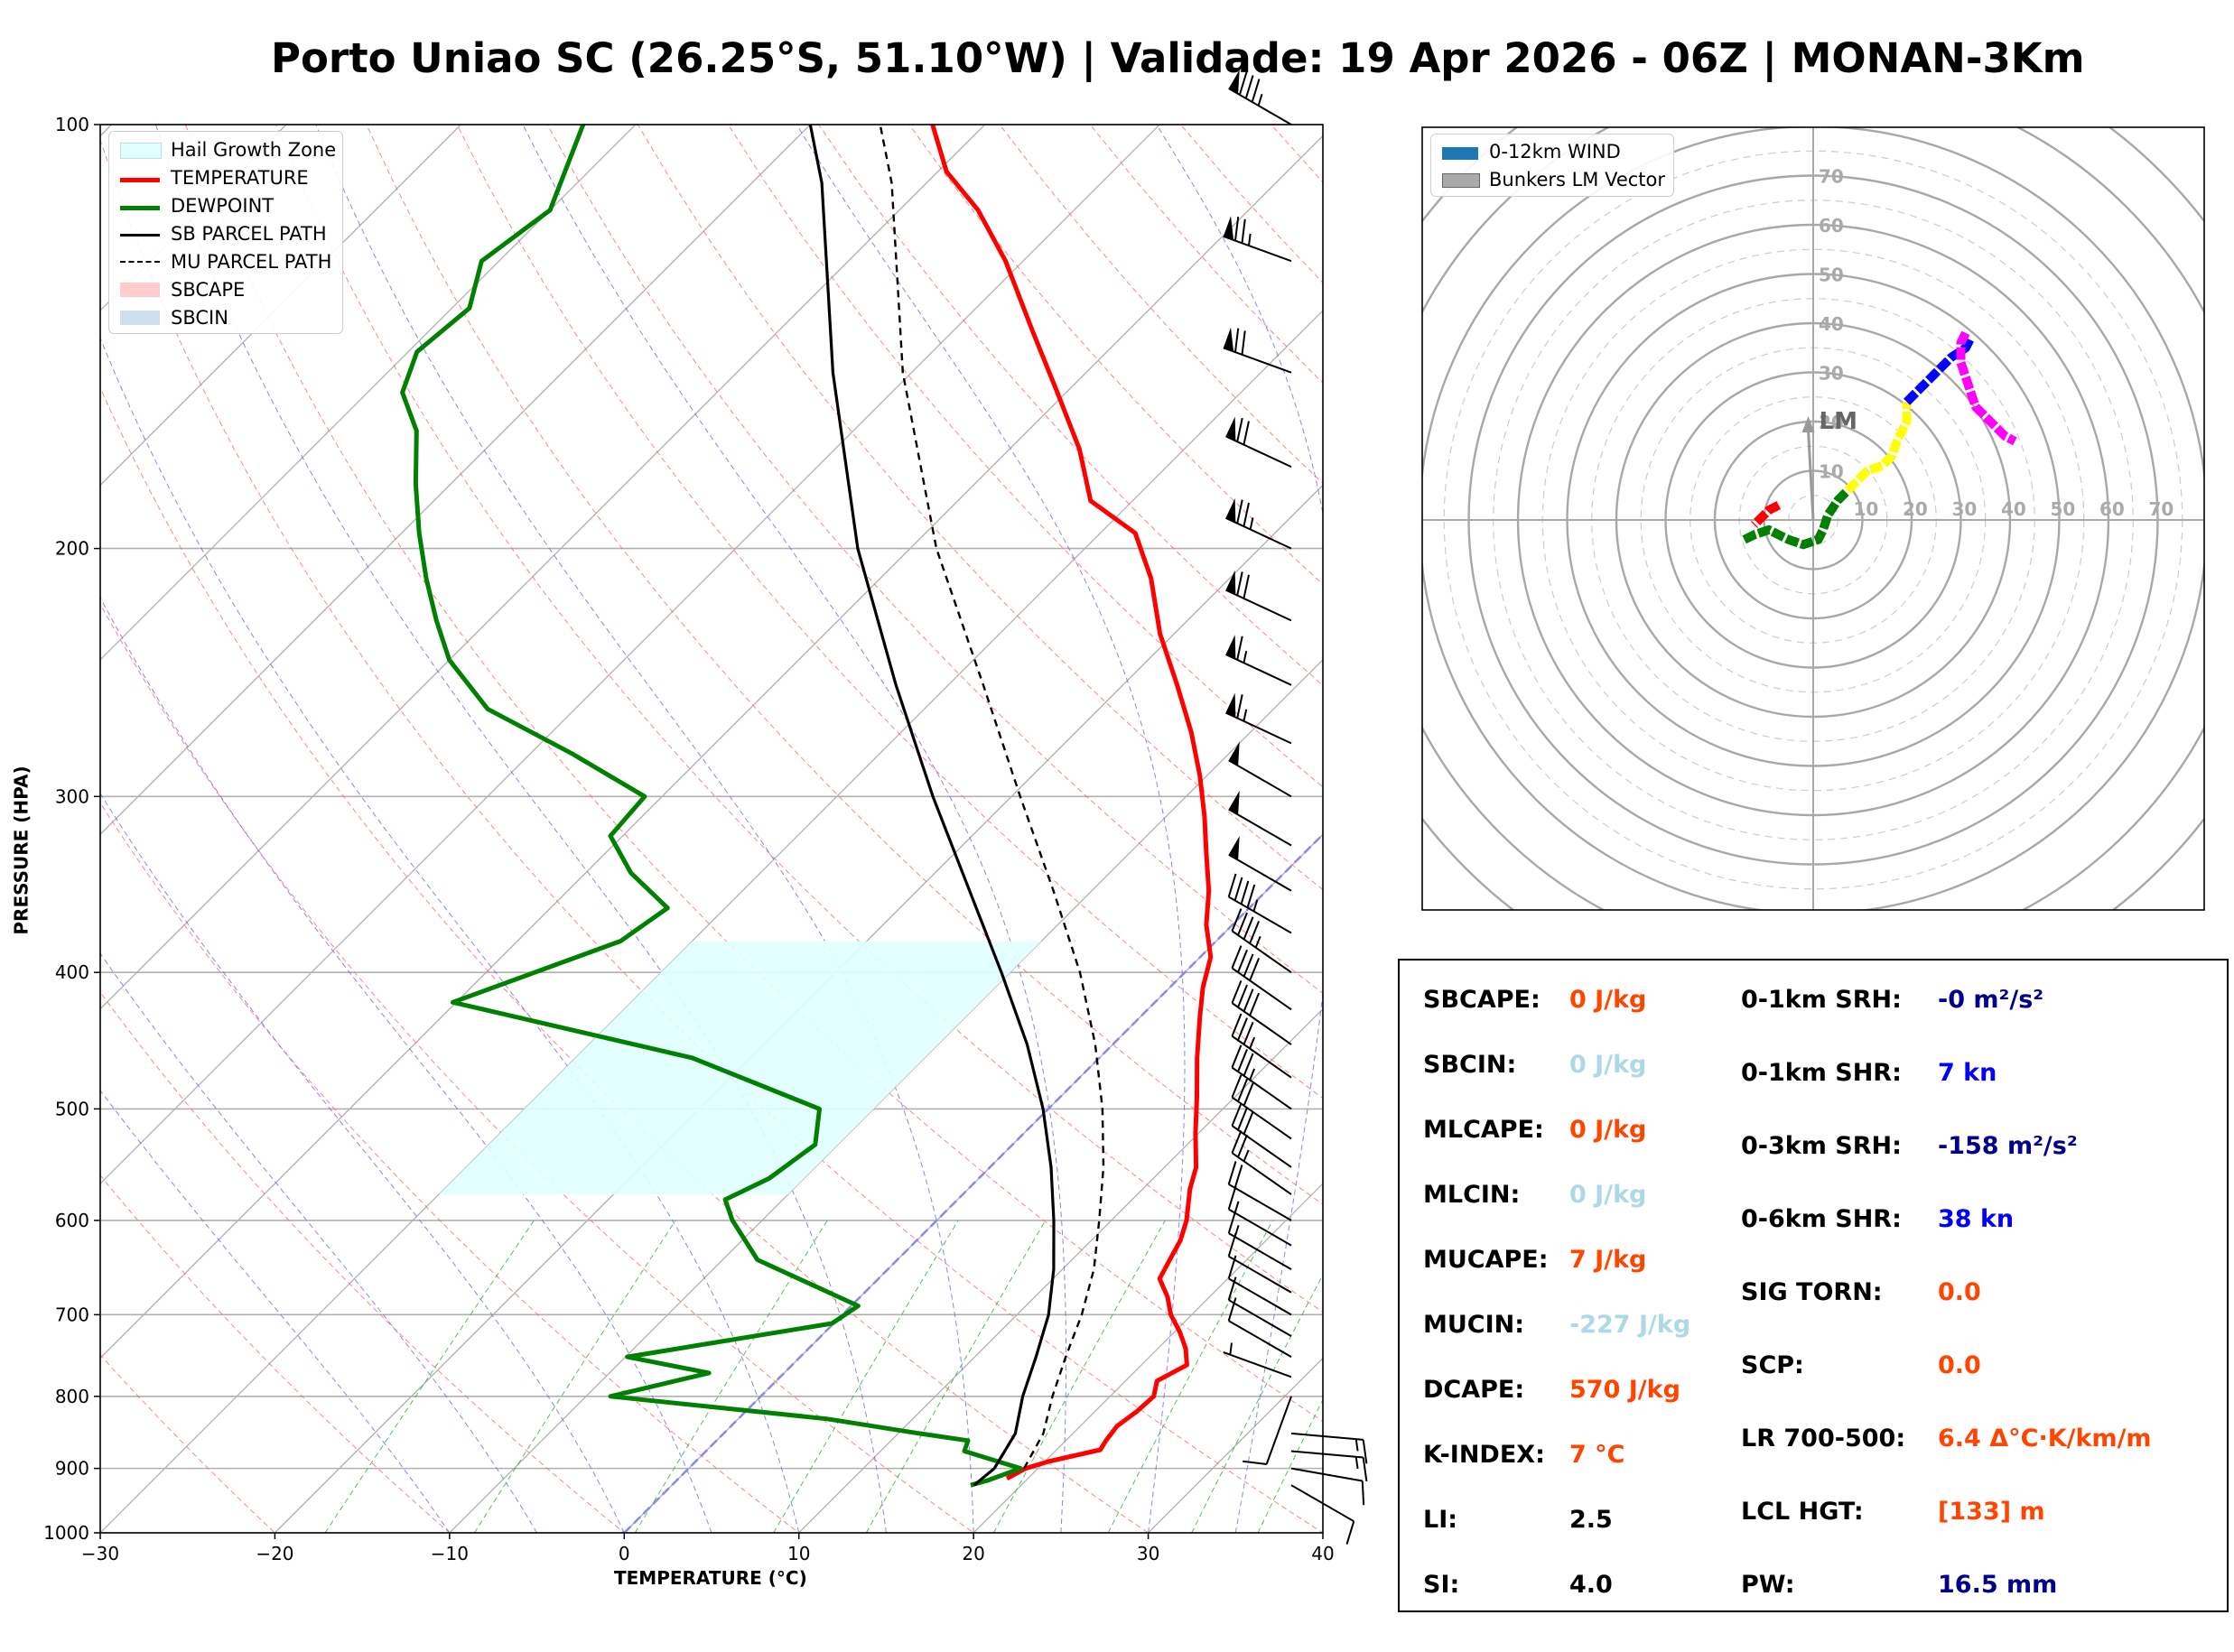 The width and height of the screenshot is (2234, 1652). Describe the element at coordinates (1555, 151) in the screenshot. I see `legend-label-wind: 0-12km WIND` at that location.